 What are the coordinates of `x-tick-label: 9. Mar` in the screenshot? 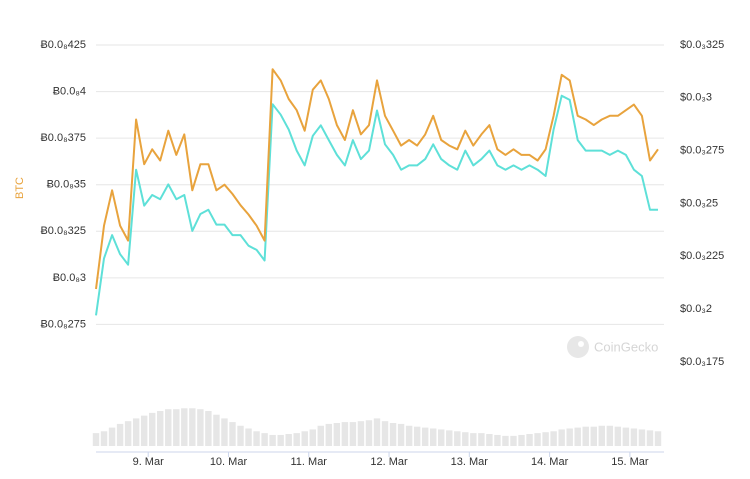 It's located at (149, 462).